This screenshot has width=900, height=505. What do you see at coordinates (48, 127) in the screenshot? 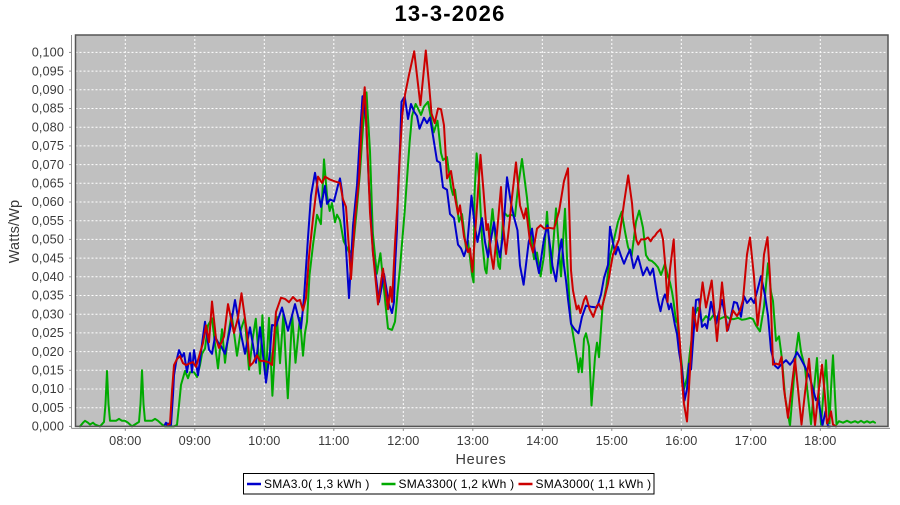
I see `svg-text: 0,080` at bounding box center [48, 127].